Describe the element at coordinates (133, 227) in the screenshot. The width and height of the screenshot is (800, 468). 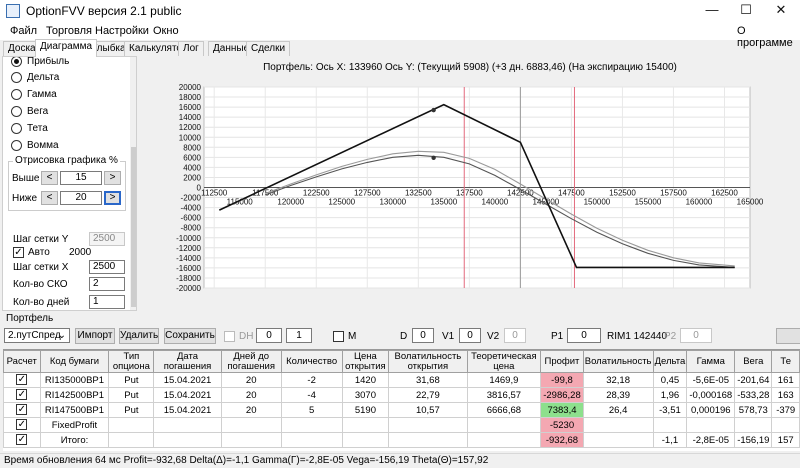
I see `scrollbar-thumb` at that location.